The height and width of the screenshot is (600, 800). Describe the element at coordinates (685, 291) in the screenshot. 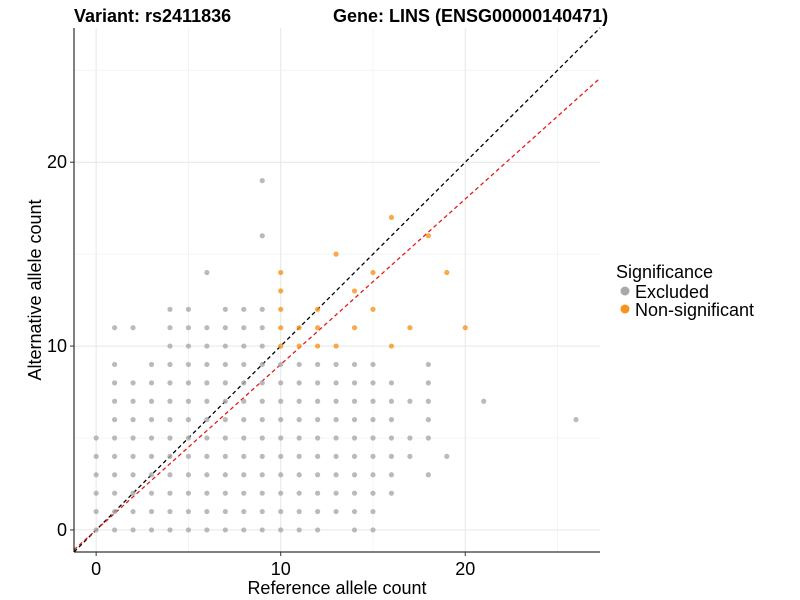

I see `legend: Significance Excluded Non-significant` at that location.